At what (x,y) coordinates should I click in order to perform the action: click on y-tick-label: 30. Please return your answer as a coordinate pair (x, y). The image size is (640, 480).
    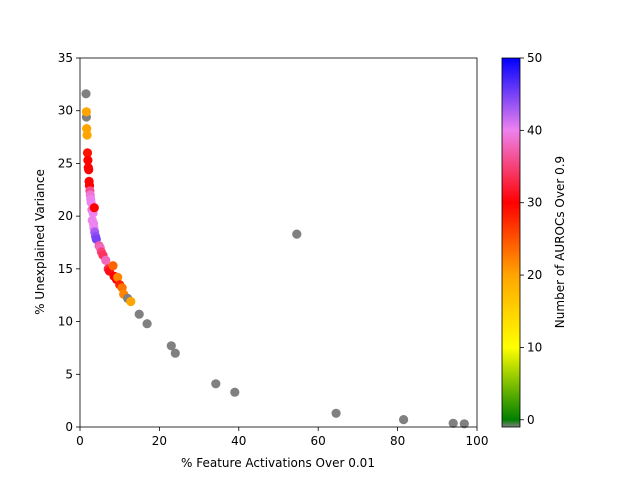
    Looking at the image, I should click on (65, 111).